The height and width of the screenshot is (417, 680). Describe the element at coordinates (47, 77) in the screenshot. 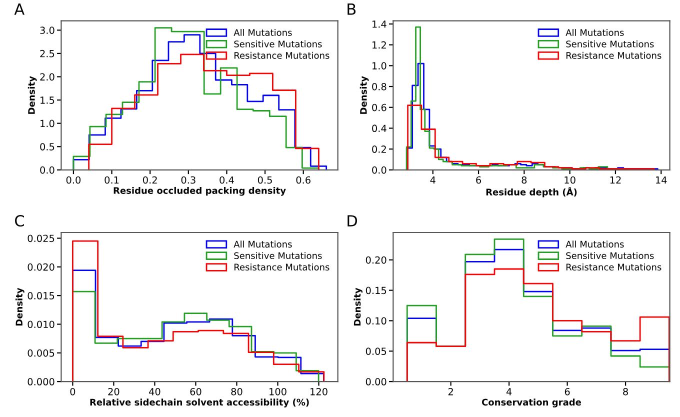

I see `y-tick-label: 2.0` at that location.